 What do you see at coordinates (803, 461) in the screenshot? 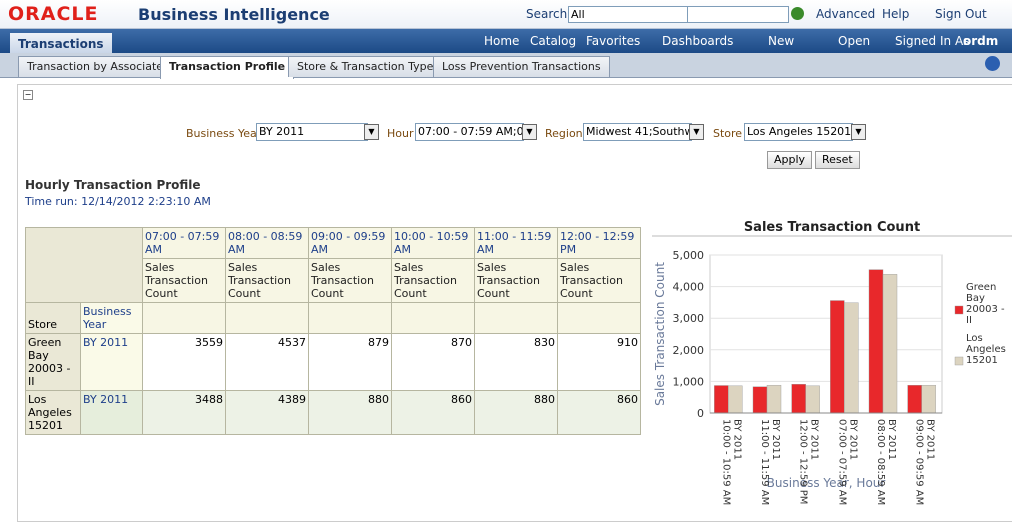
I see `x-tick-label: 12:00 - 12:59 PM` at bounding box center [803, 461].